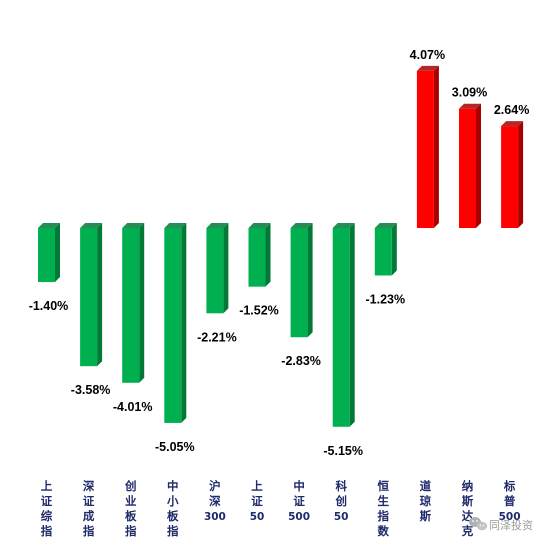  I want to click on category-label-6: 上证 50, so click(257, 501).